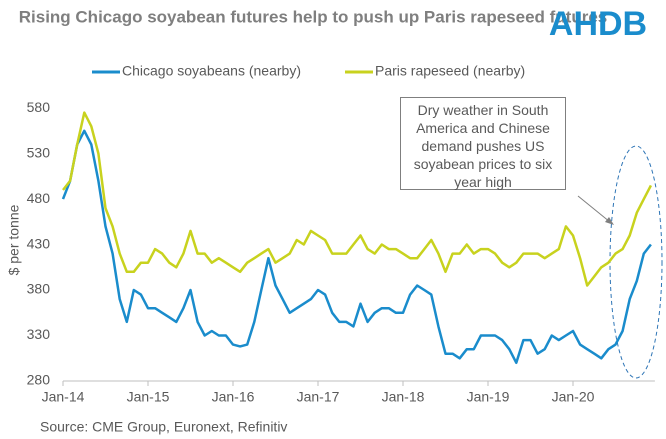 The width and height of the screenshot is (666, 439). I want to click on y-tick-label: 530, so click(39, 152).